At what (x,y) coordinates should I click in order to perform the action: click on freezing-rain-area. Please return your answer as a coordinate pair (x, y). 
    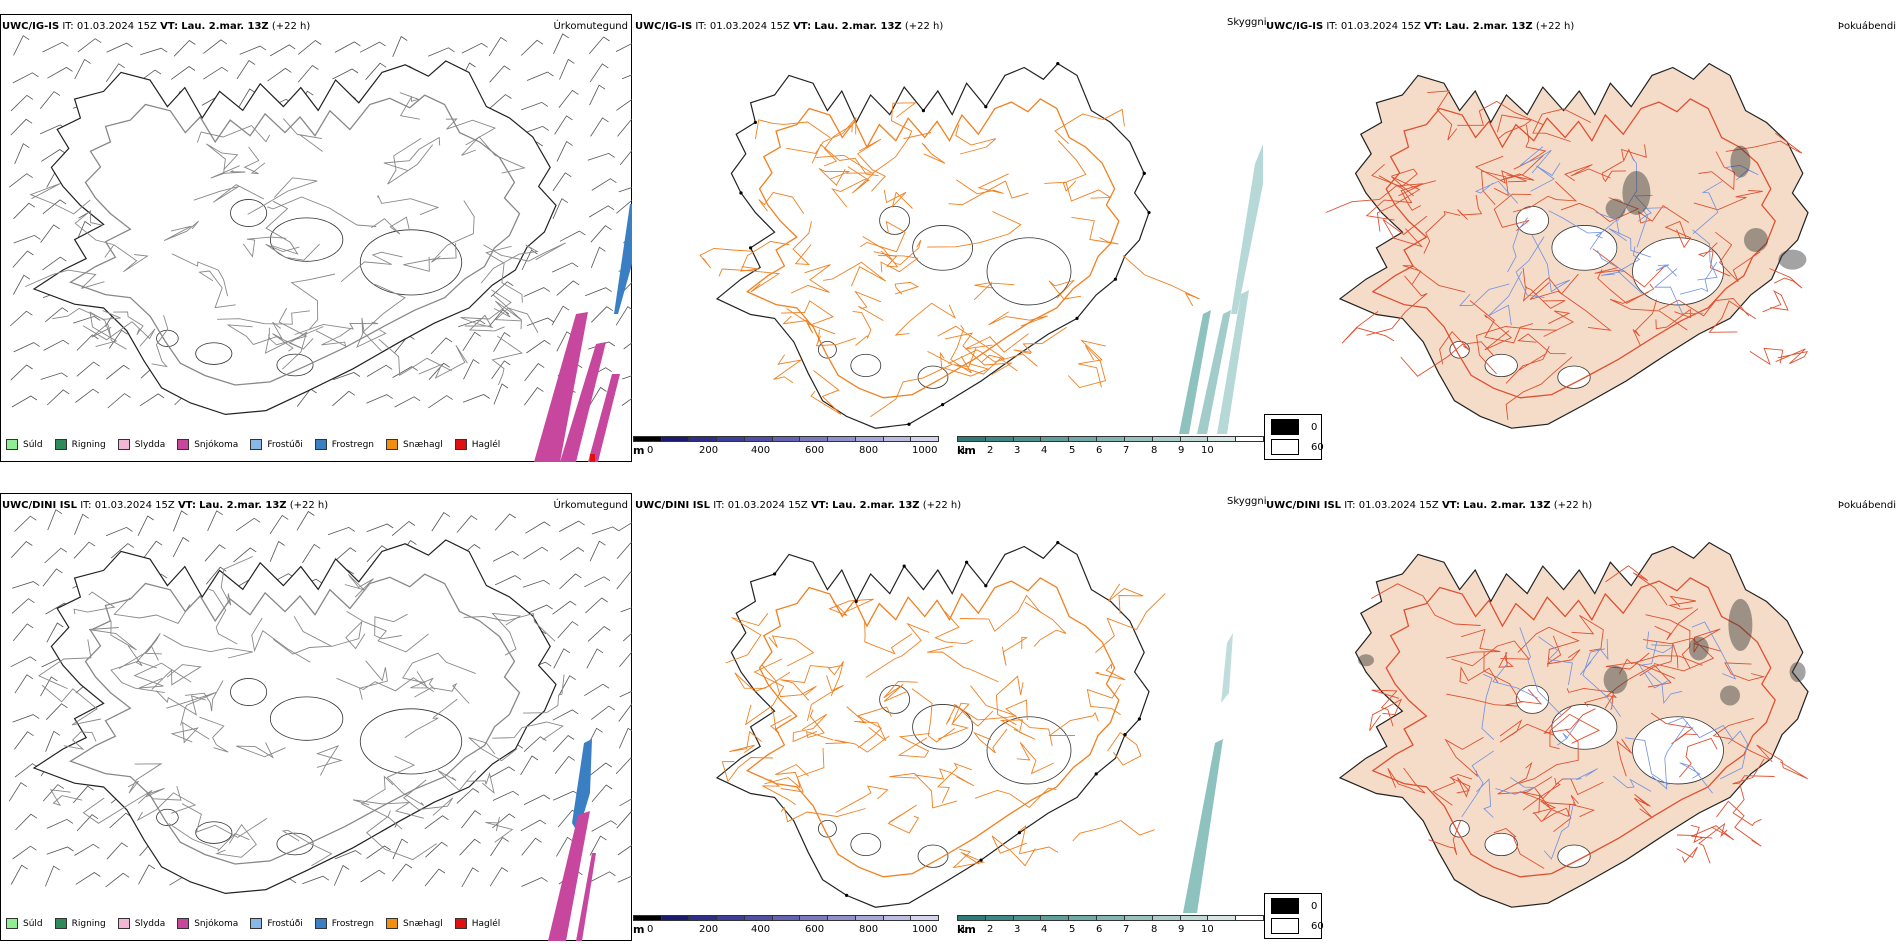
    Looking at the image, I should click on (623, 259).